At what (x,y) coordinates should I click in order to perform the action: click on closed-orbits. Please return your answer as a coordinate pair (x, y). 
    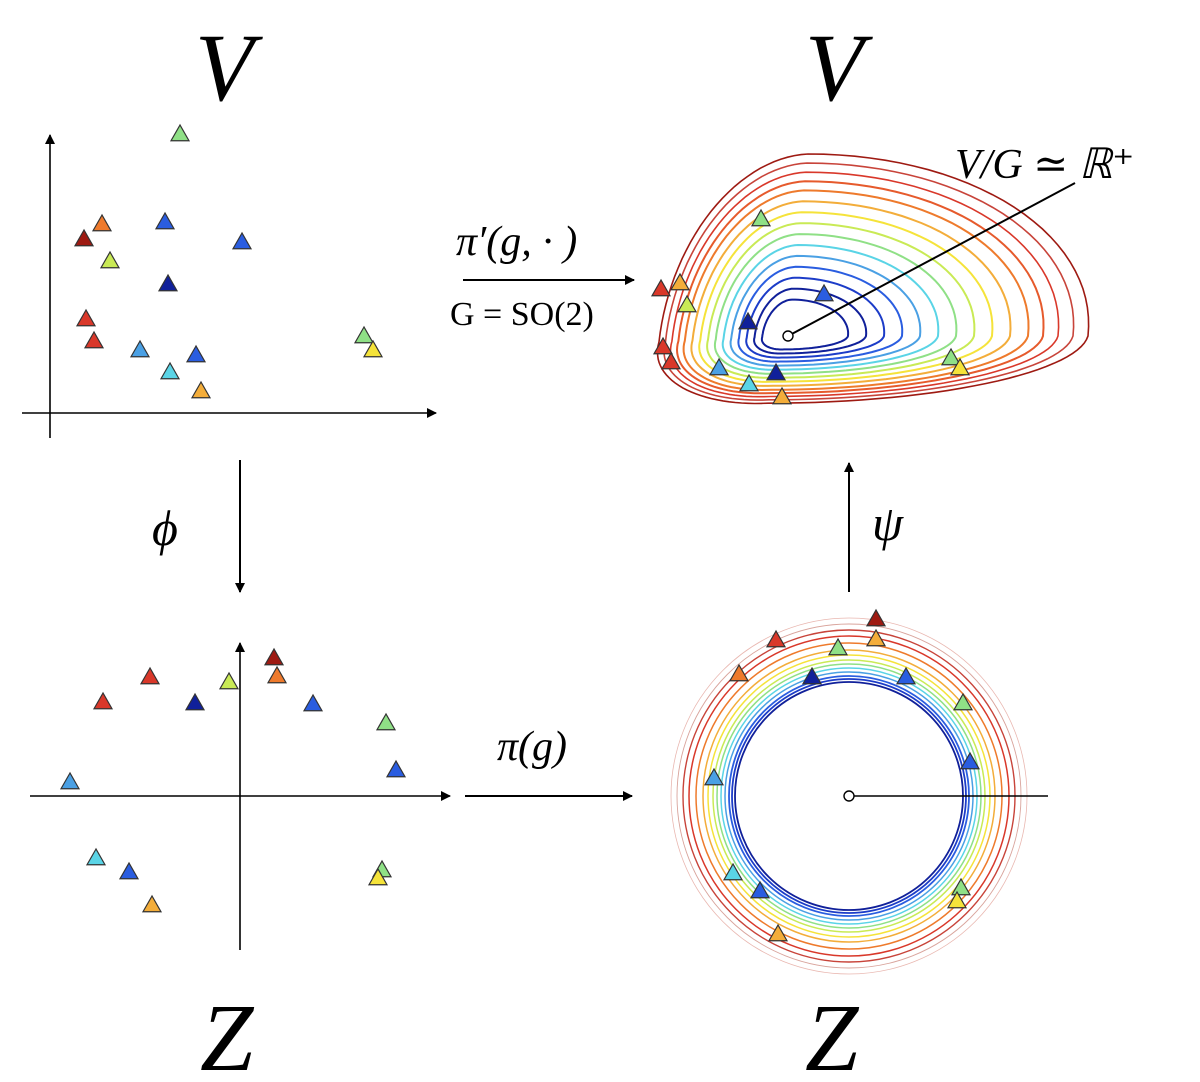
    Looking at the image, I should click on (873, 279).